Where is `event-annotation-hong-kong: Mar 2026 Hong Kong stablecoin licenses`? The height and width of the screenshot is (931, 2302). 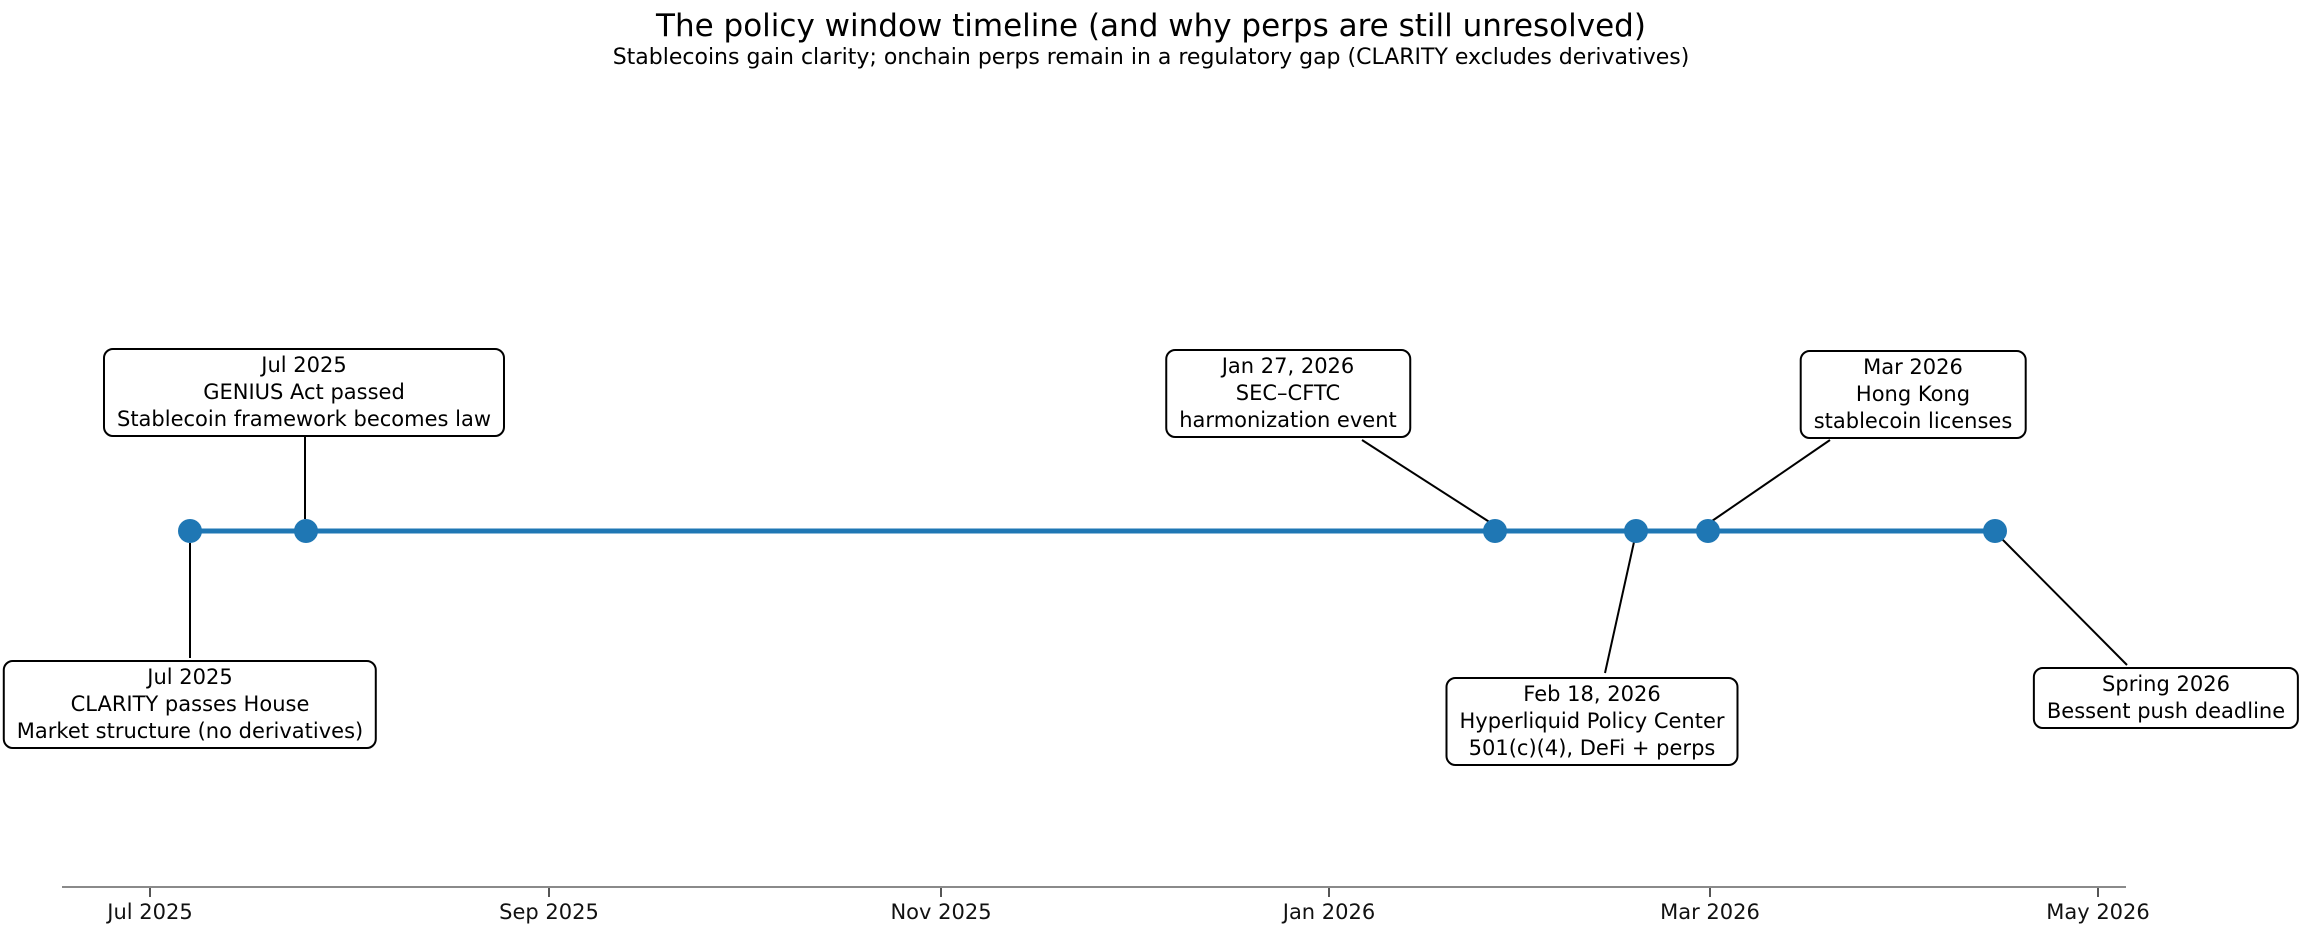
event-annotation-hong-kong: Mar 2026 Hong Kong stablecoin licenses is located at coordinates (1913, 394).